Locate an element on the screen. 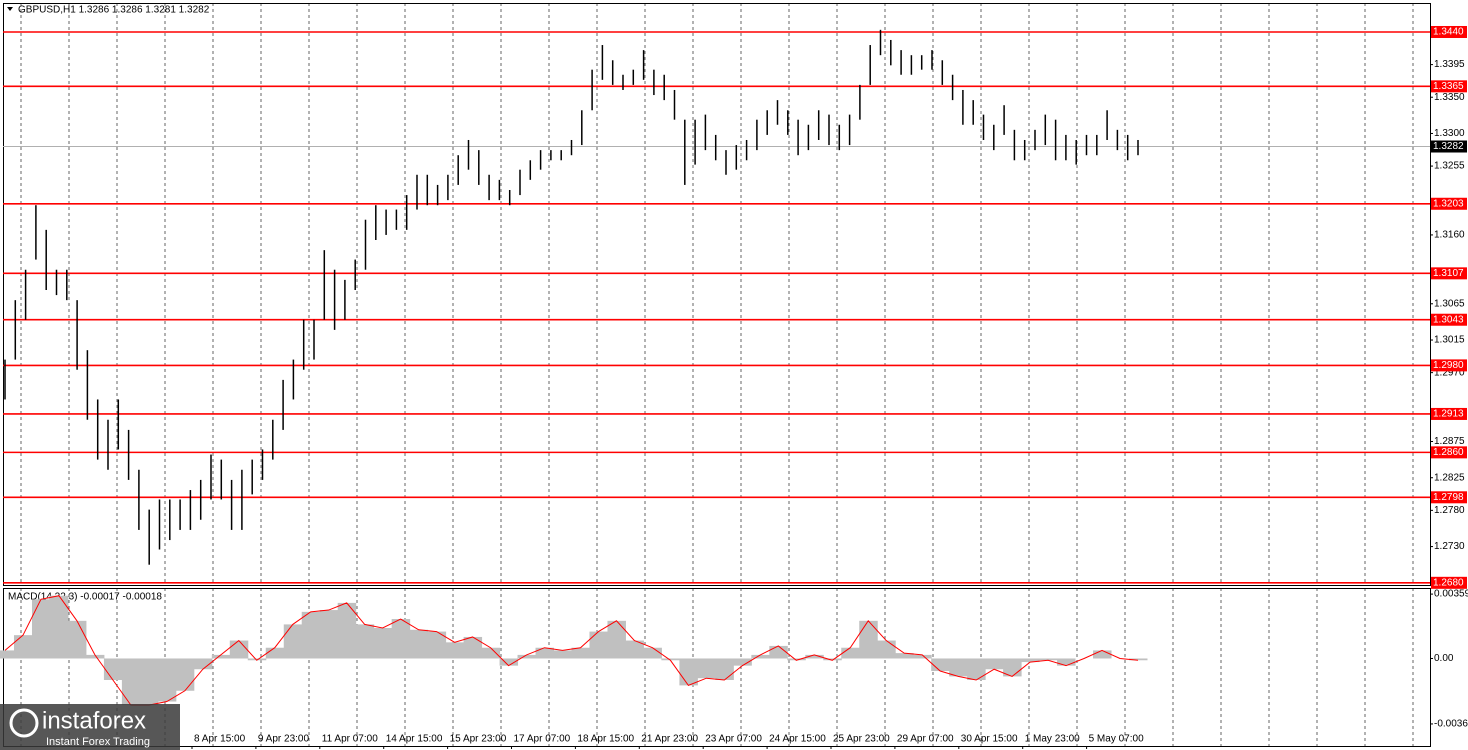 The image size is (1468, 750). current-price-box is located at coordinates (1449, 146).